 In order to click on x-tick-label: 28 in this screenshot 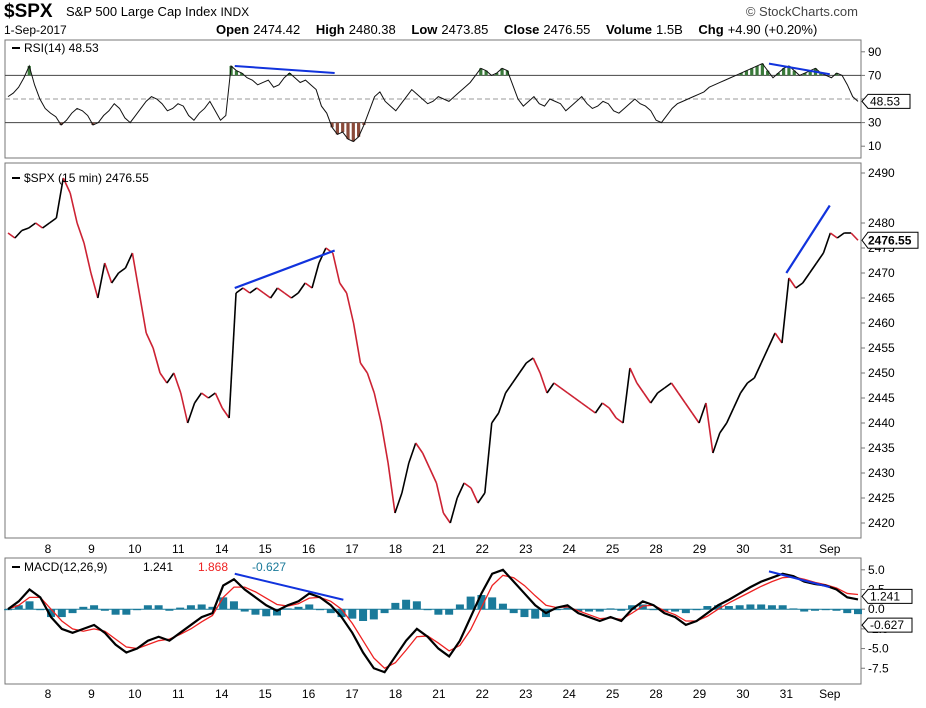, I will do `click(656, 549)`.